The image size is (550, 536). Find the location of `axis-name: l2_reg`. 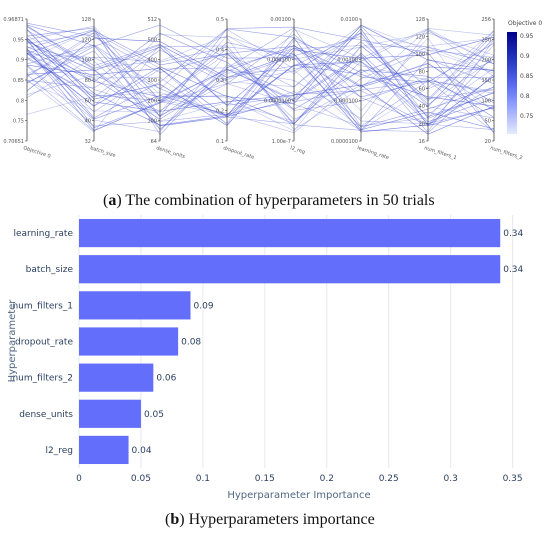

axis-name: l2_reg is located at coordinates (297, 150).